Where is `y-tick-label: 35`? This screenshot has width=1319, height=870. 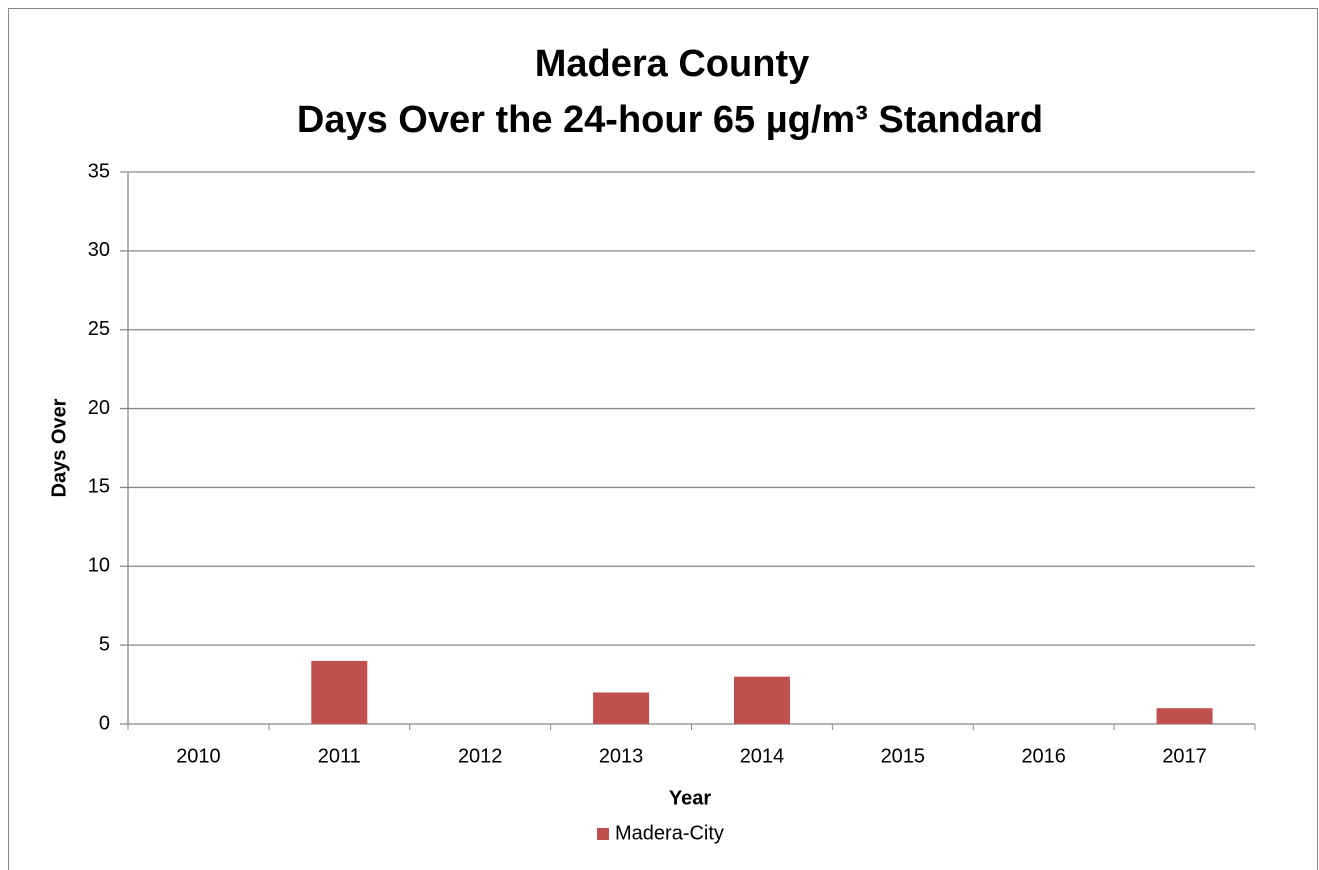 y-tick-label: 35 is located at coordinates (99, 171).